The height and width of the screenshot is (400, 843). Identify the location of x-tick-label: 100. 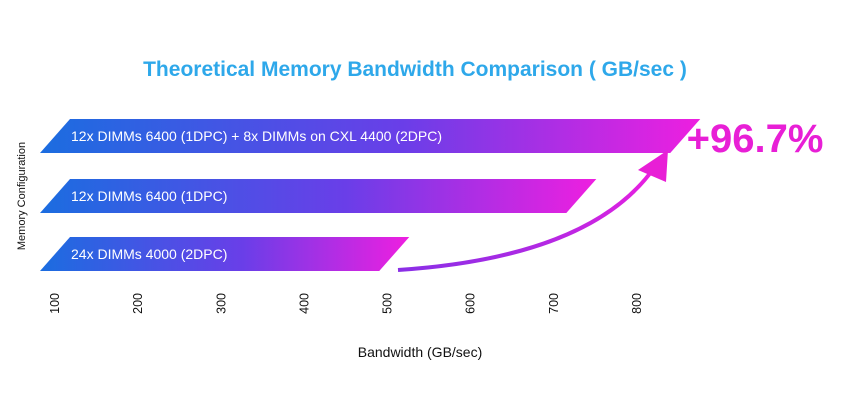
(55, 303).